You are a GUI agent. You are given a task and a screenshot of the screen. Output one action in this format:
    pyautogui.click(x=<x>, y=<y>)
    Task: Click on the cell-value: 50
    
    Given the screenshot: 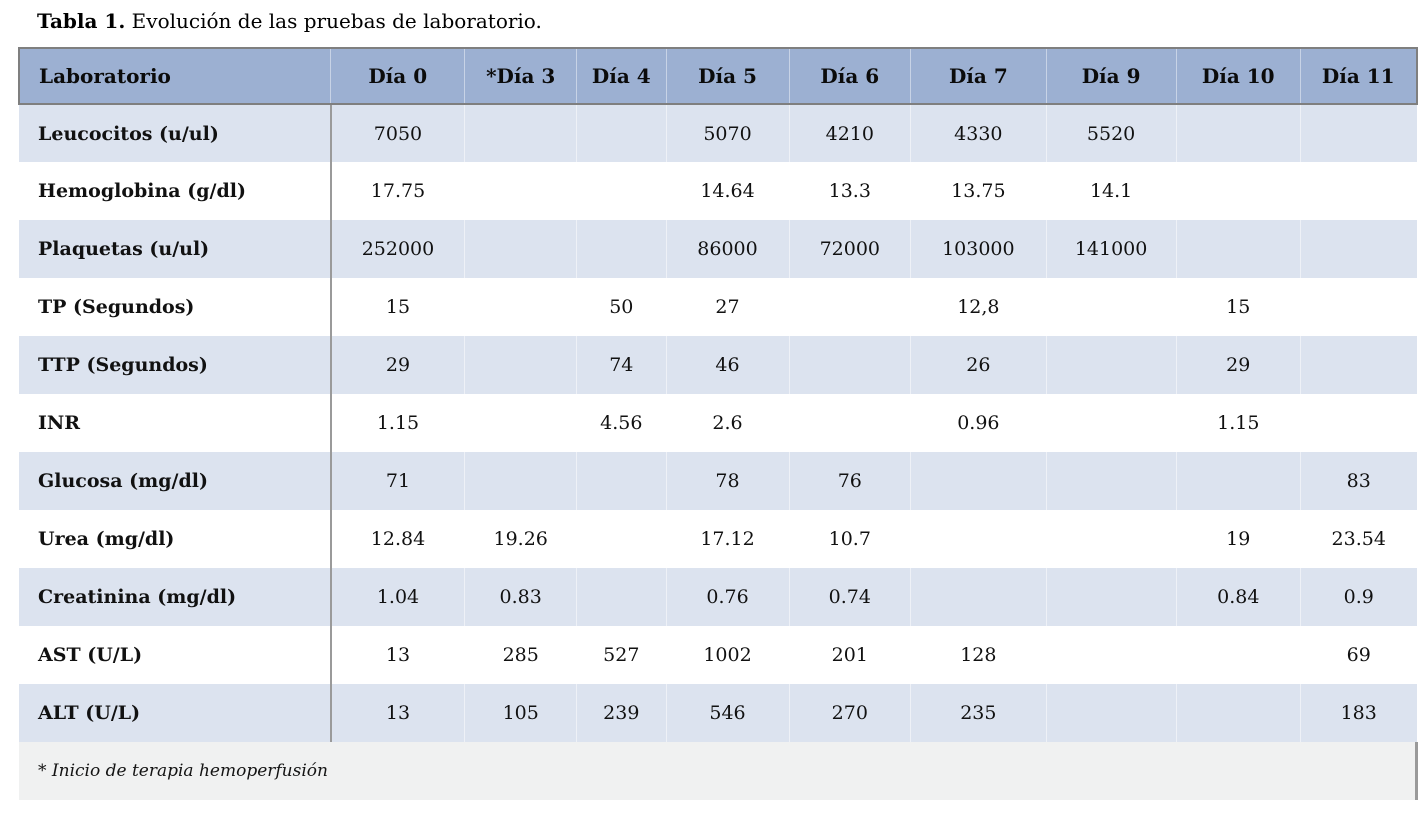 What is the action you would take?
    pyautogui.click(x=621, y=307)
    